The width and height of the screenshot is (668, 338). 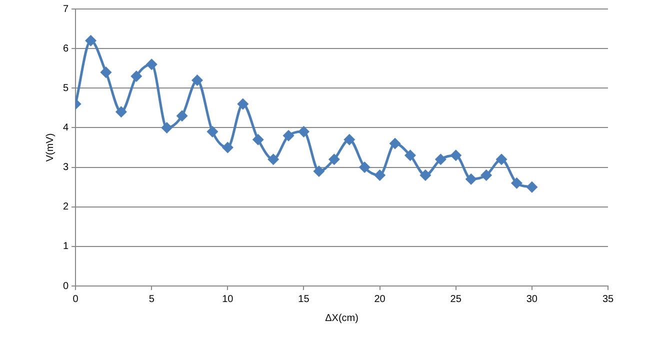 What do you see at coordinates (66, 246) in the screenshot?
I see `y-tick-label: 1` at bounding box center [66, 246].